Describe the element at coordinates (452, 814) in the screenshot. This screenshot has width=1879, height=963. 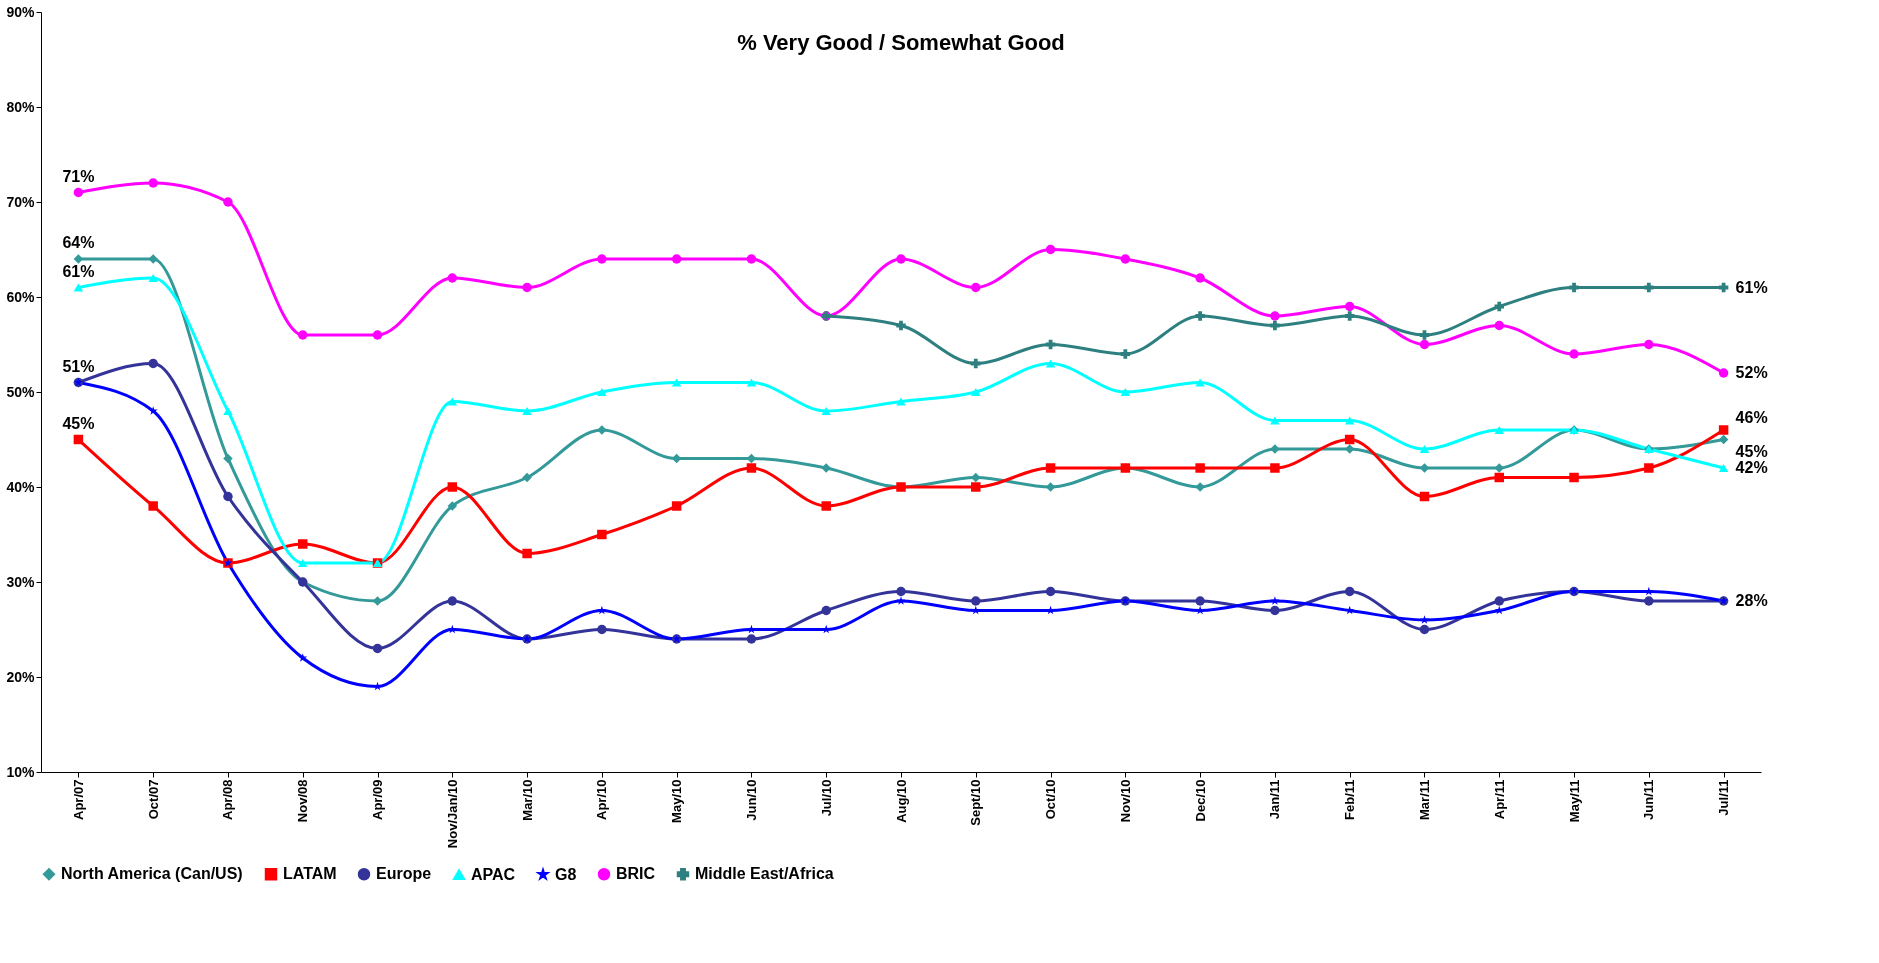
I see `x-tick-label: Nov/Jan/10` at that location.